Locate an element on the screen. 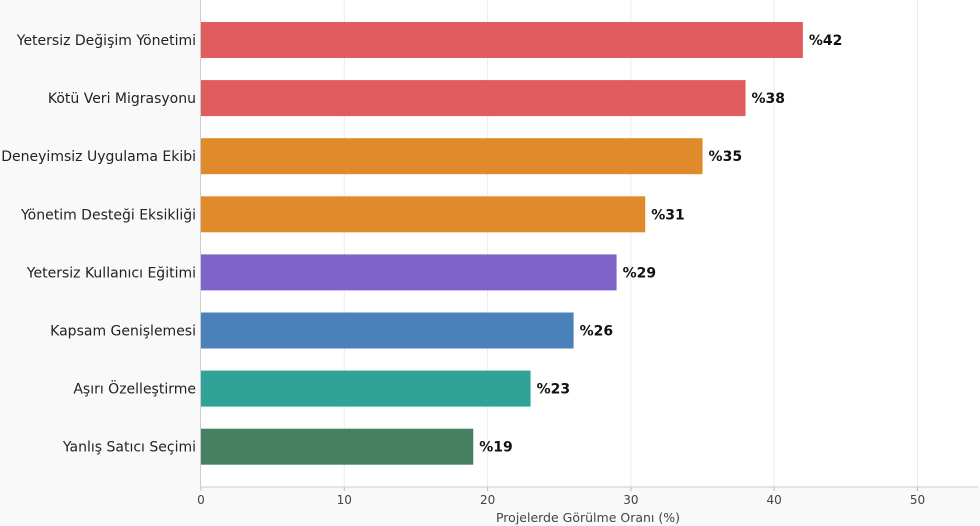  x-tick-label: 0 is located at coordinates (201, 500).